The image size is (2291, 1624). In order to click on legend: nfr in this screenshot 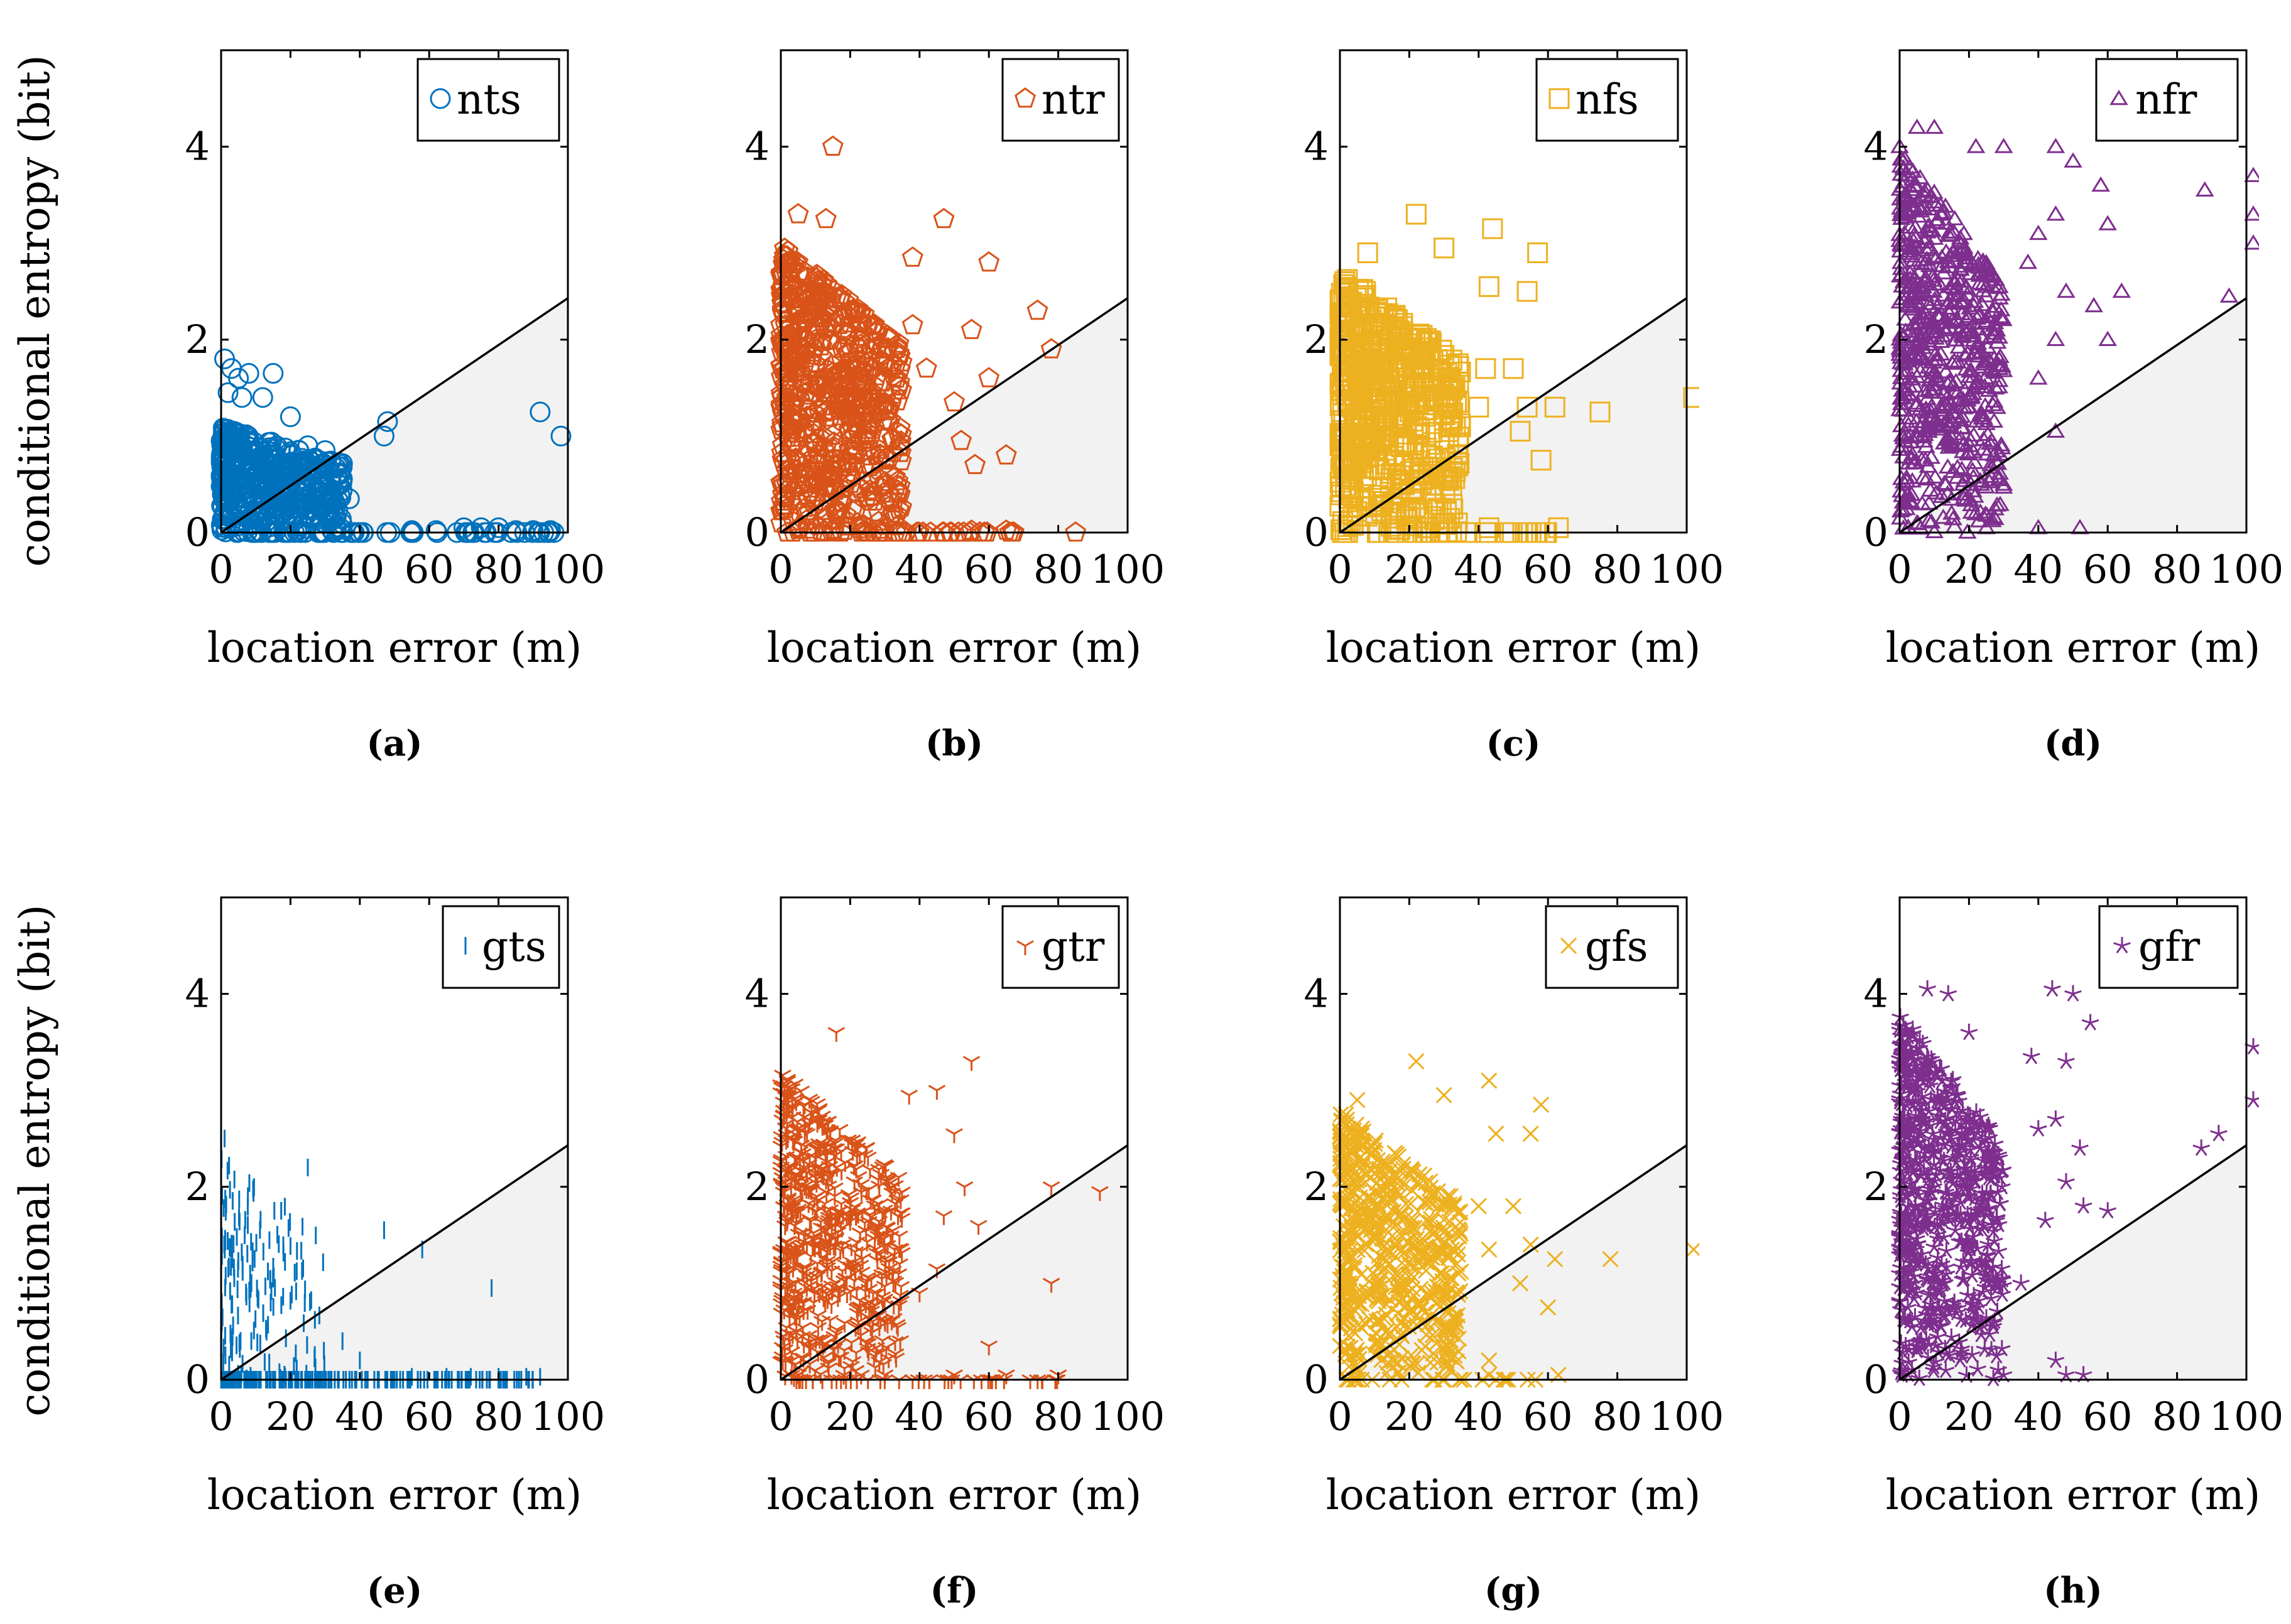, I will do `click(2167, 100)`.